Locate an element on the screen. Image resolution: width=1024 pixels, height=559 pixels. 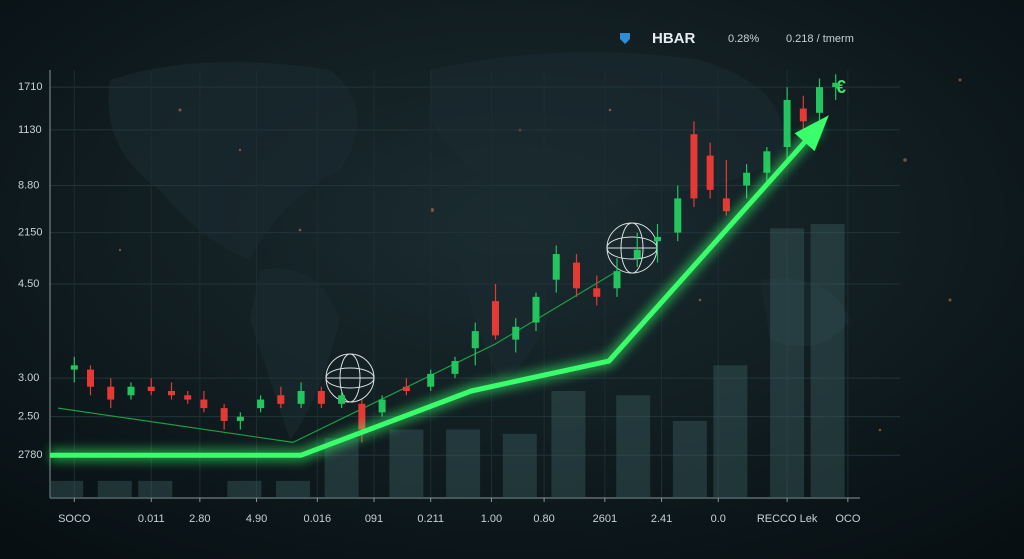
y-tick-label: 3.00 is located at coordinates (28, 378).